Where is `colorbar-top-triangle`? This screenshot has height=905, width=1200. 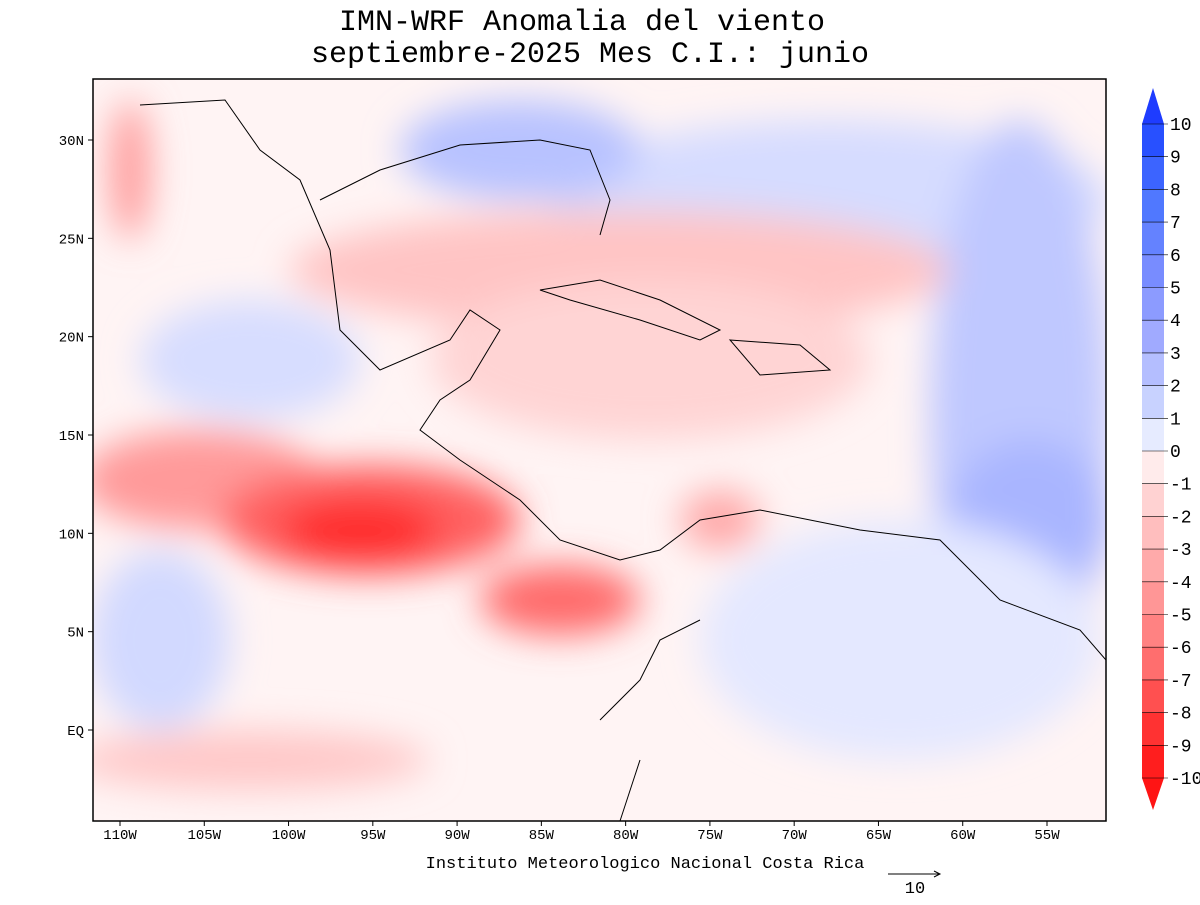 colorbar-top-triangle is located at coordinates (1153, 106).